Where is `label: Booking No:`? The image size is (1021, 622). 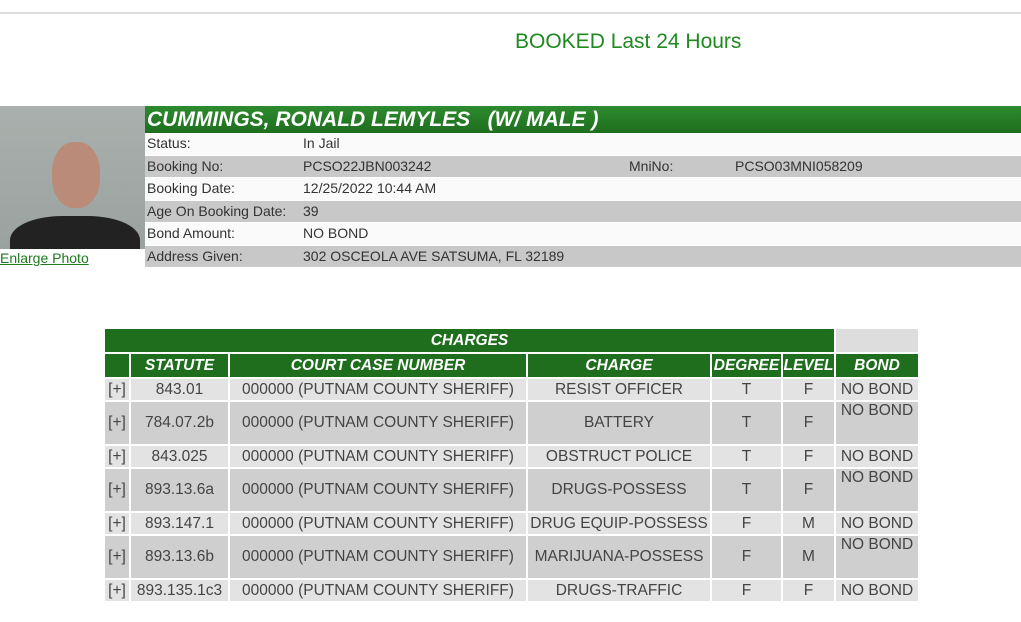
label: Booking No: is located at coordinates (185, 165).